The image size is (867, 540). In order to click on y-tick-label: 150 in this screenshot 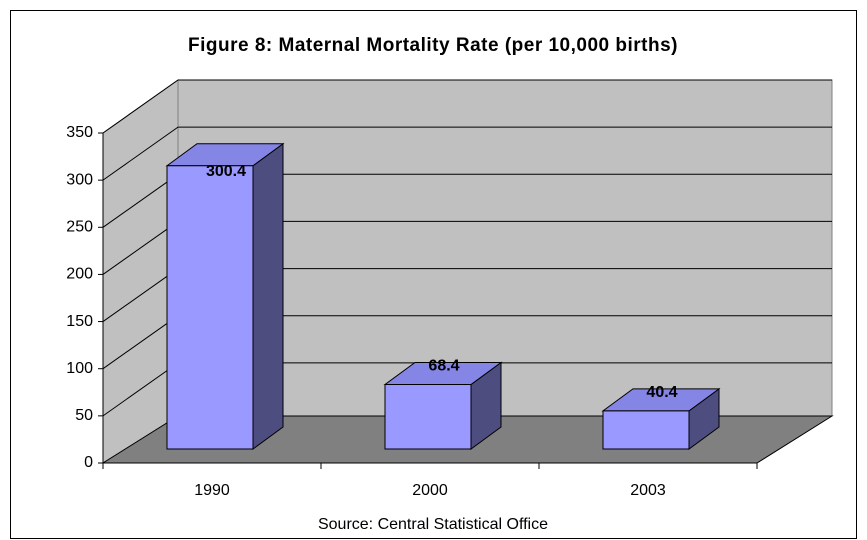, I will do `click(79, 321)`.